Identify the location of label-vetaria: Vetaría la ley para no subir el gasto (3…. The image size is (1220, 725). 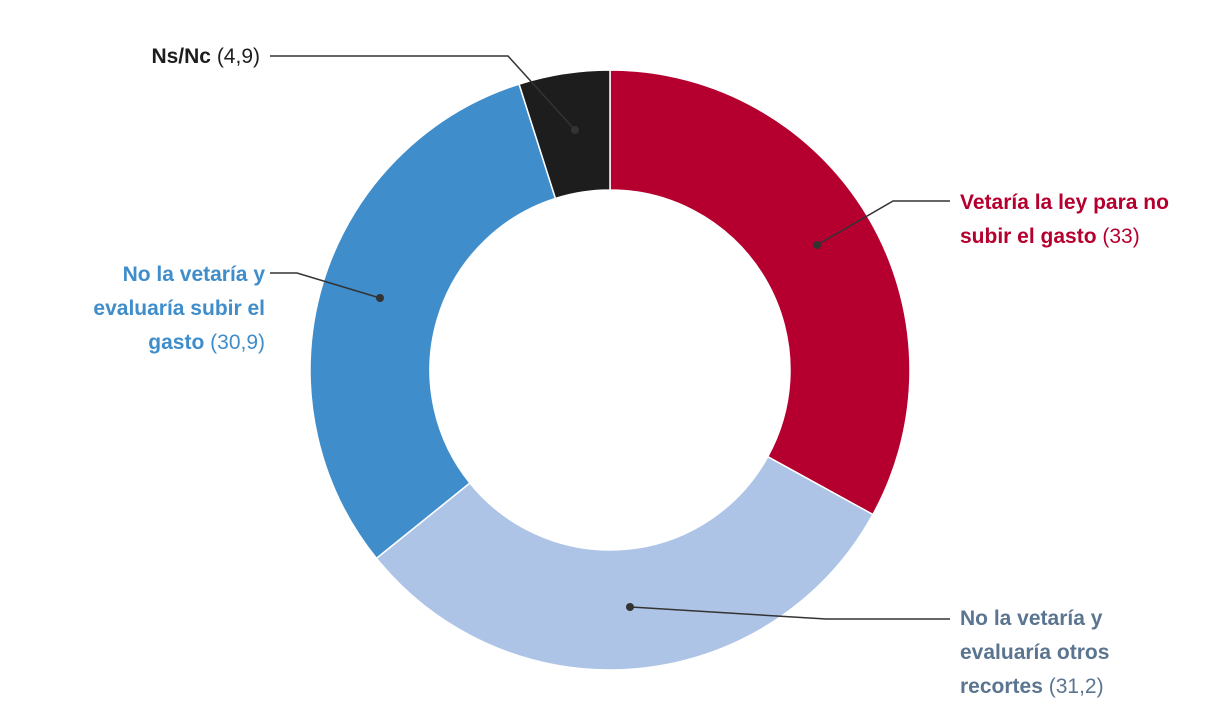
(1085, 220).